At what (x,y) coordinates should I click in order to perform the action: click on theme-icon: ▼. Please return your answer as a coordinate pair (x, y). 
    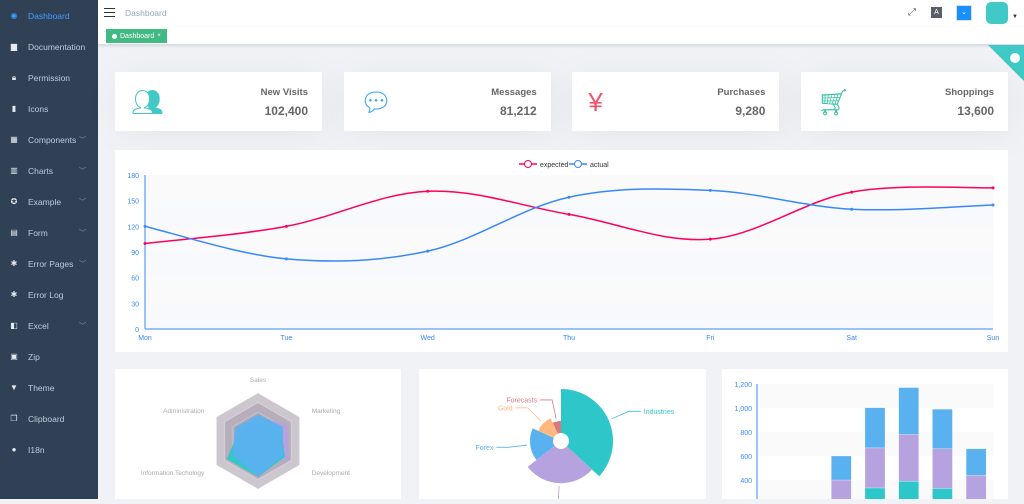
    Looking at the image, I should click on (14, 387).